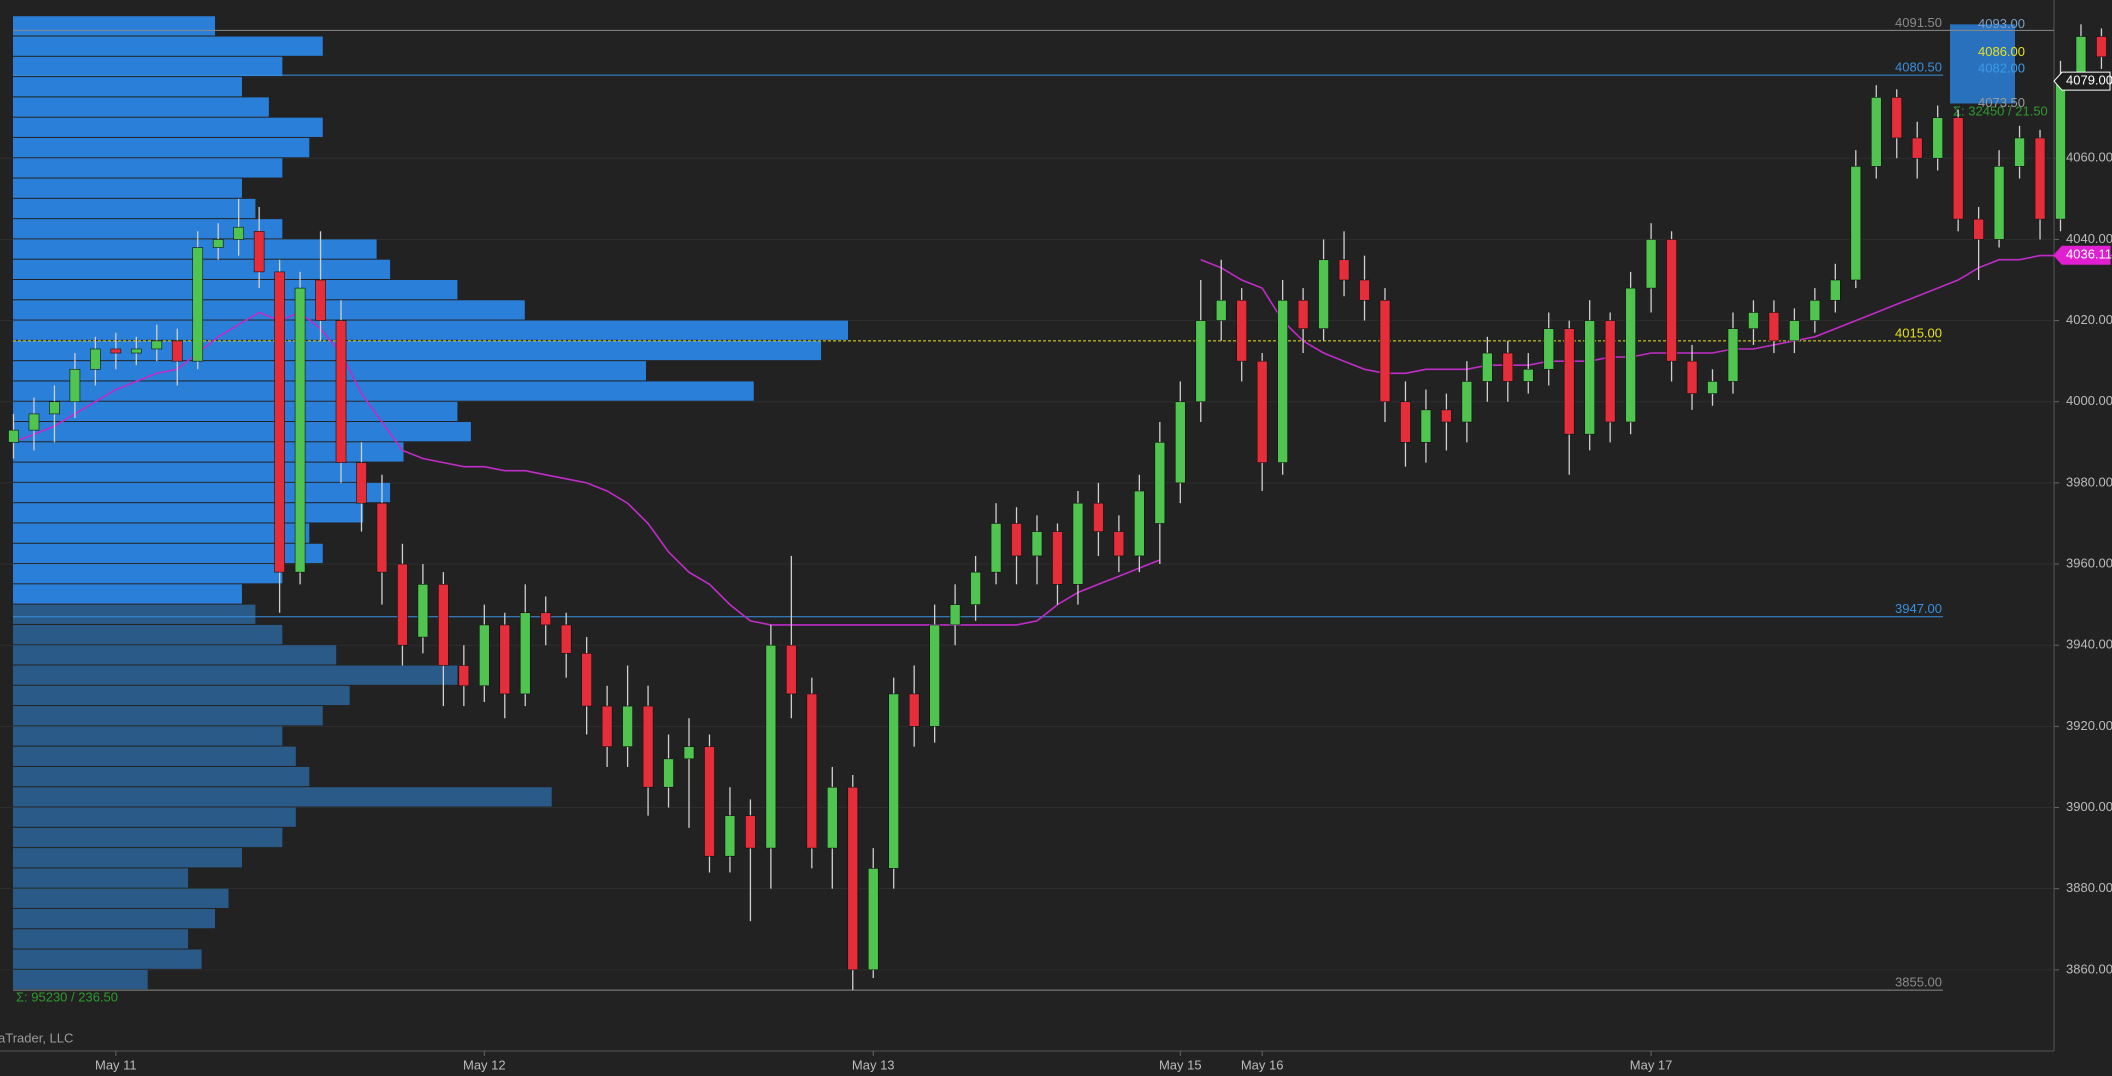 The height and width of the screenshot is (1076, 2112). What do you see at coordinates (1918, 22) in the screenshot?
I see `level-label: 4091.50` at bounding box center [1918, 22].